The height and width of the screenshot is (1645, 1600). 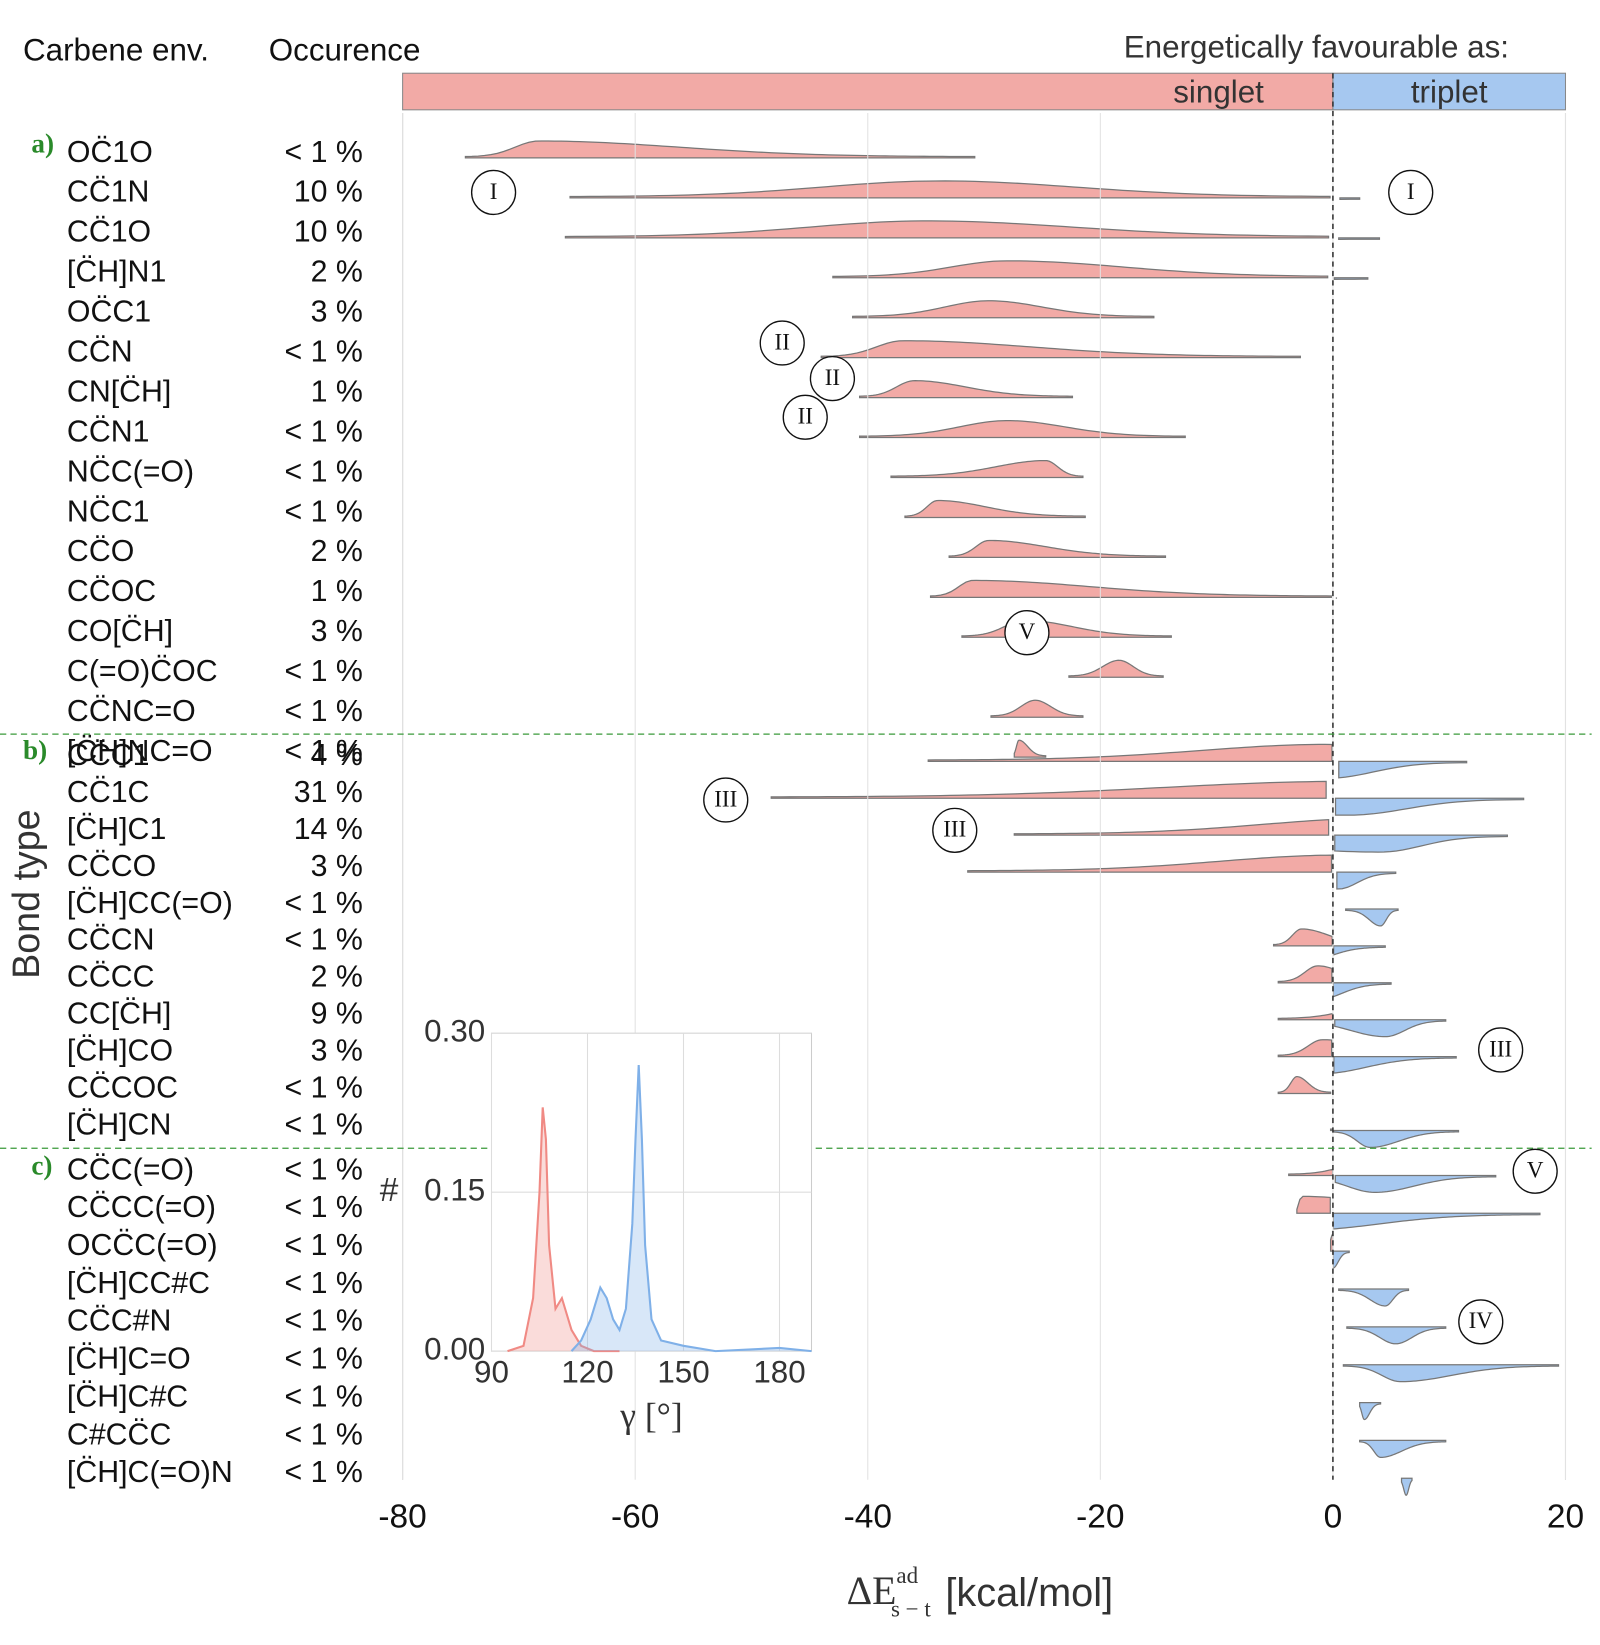 I want to click on x-tick-label: -60, so click(x=635, y=1516).